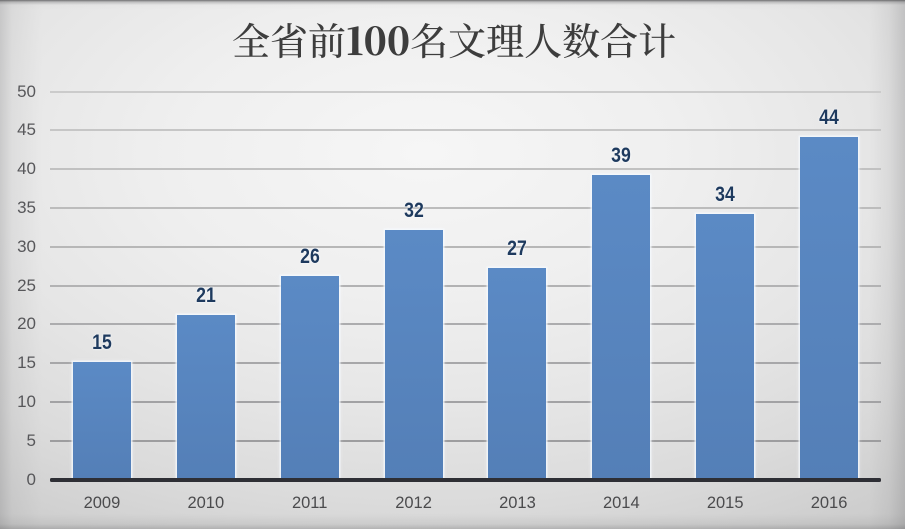 This screenshot has height=529, width=905. What do you see at coordinates (725, 503) in the screenshot?
I see `x-tick-label-2015: 2015` at bounding box center [725, 503].